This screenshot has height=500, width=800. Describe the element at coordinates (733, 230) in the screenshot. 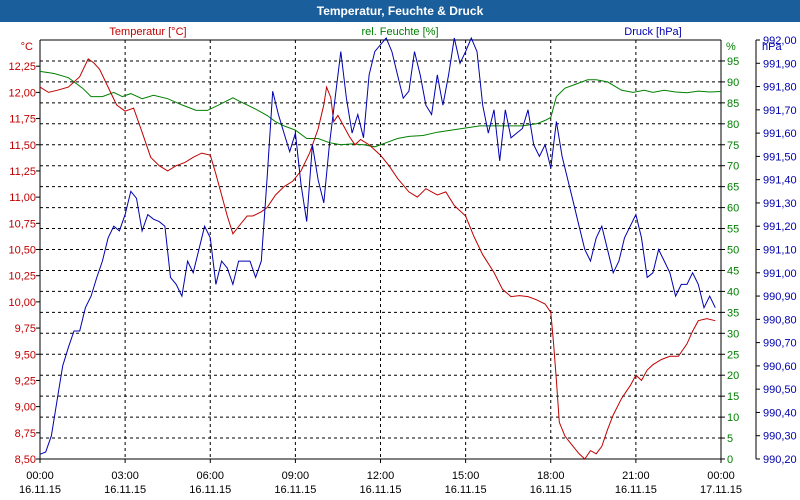

I see `humidity-tick-label: 55` at that location.